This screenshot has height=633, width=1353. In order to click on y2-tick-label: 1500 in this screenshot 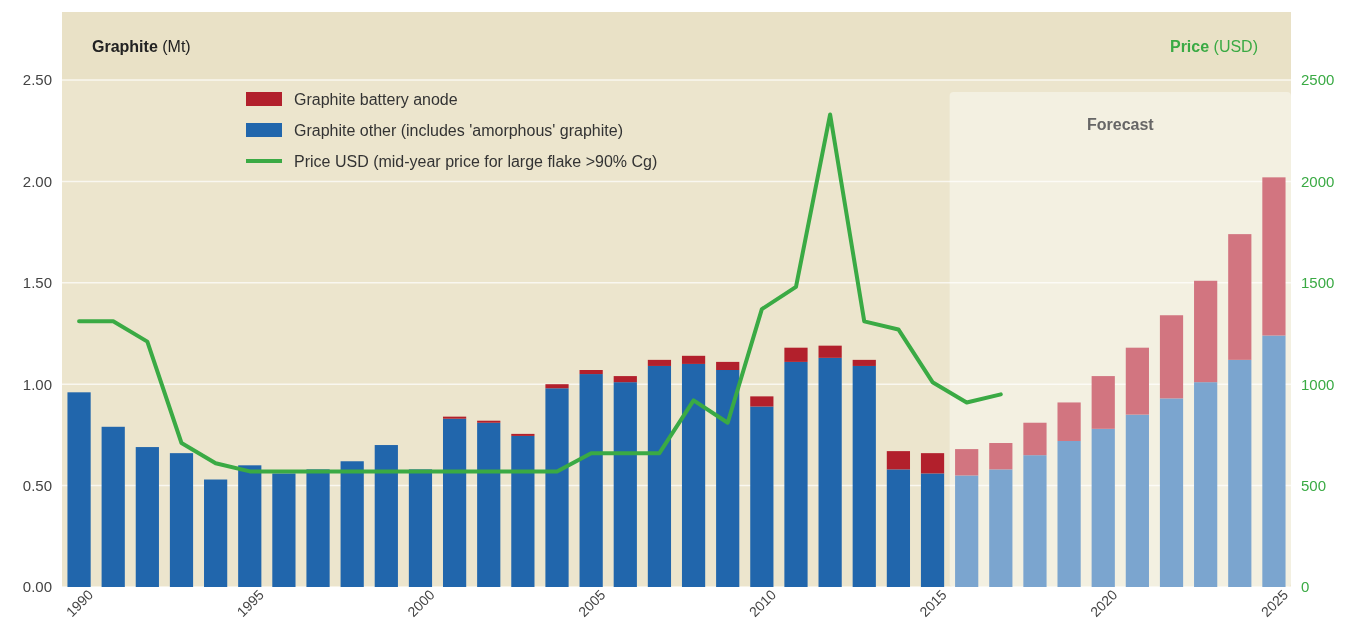, I will do `click(1318, 283)`.